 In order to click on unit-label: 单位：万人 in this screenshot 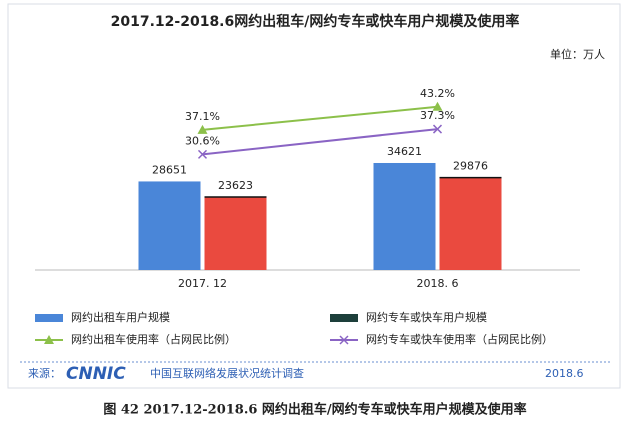, I will do `click(577, 54)`.